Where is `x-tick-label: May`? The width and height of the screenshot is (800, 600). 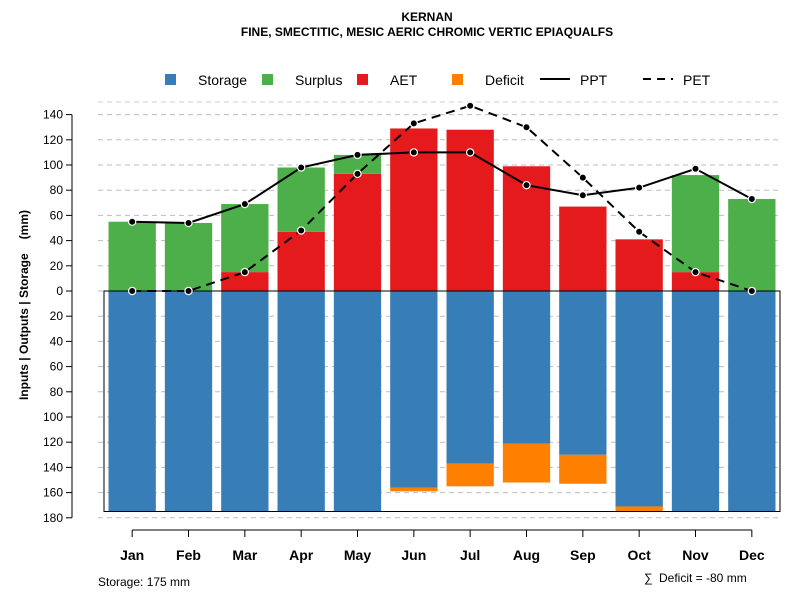
x-tick-label: May is located at coordinates (357, 555).